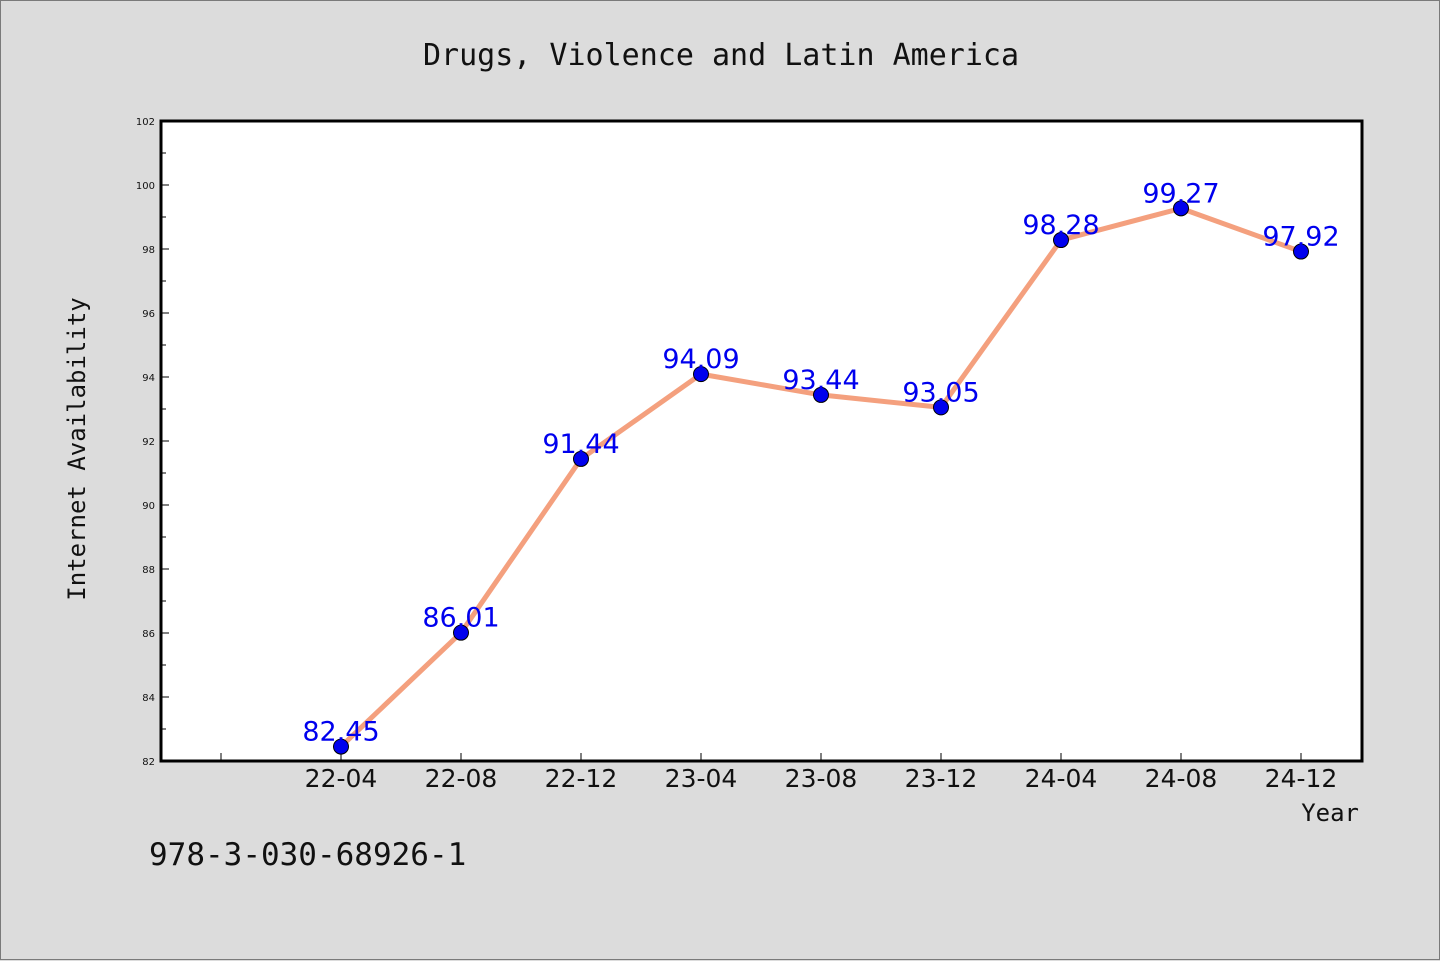  I want to click on data-label: 86.01, so click(460, 618).